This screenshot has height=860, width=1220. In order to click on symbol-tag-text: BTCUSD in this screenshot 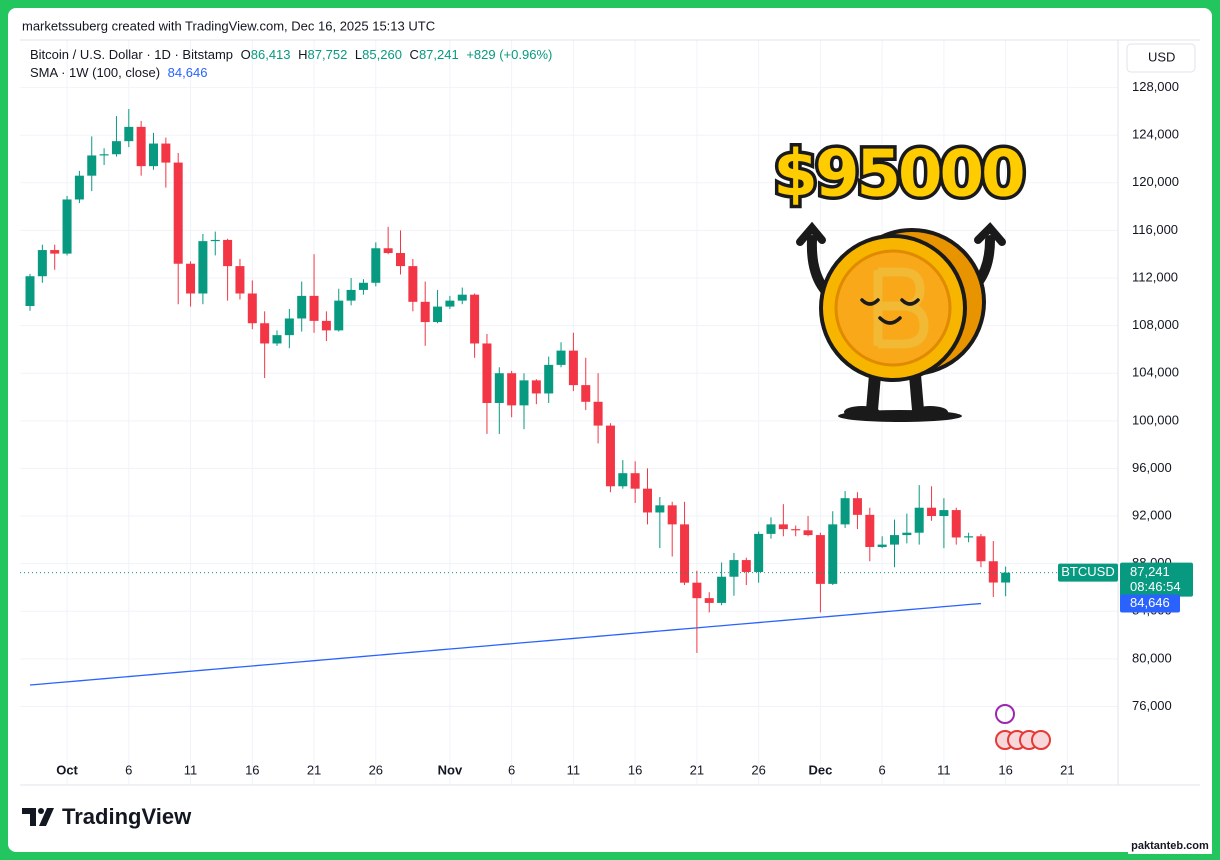, I will do `click(1087, 571)`.